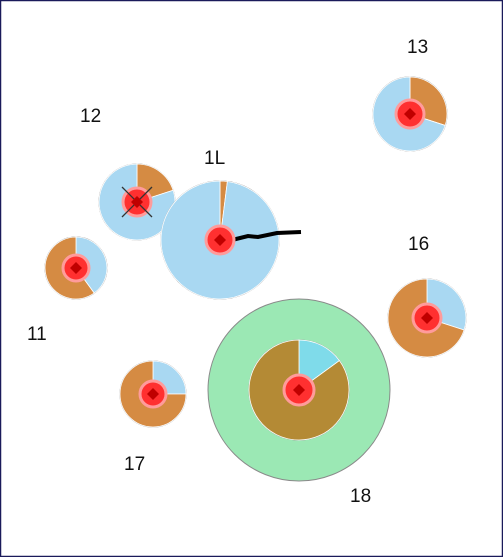 Image resolution: width=503 pixels, height=557 pixels. I want to click on n13-center-marker, so click(410, 114).